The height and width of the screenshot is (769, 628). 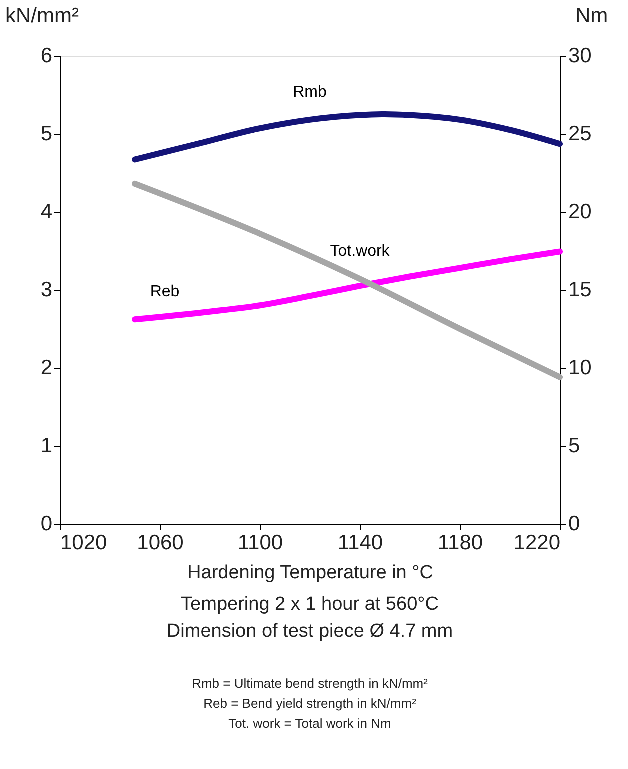 What do you see at coordinates (580, 212) in the screenshot?
I see `y2-tick-label: 20` at bounding box center [580, 212].